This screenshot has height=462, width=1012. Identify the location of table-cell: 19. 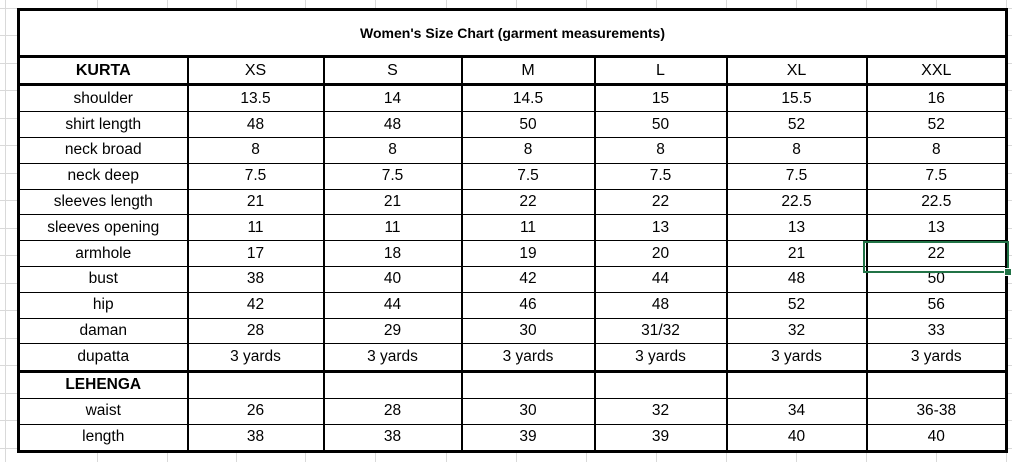
(528, 254).